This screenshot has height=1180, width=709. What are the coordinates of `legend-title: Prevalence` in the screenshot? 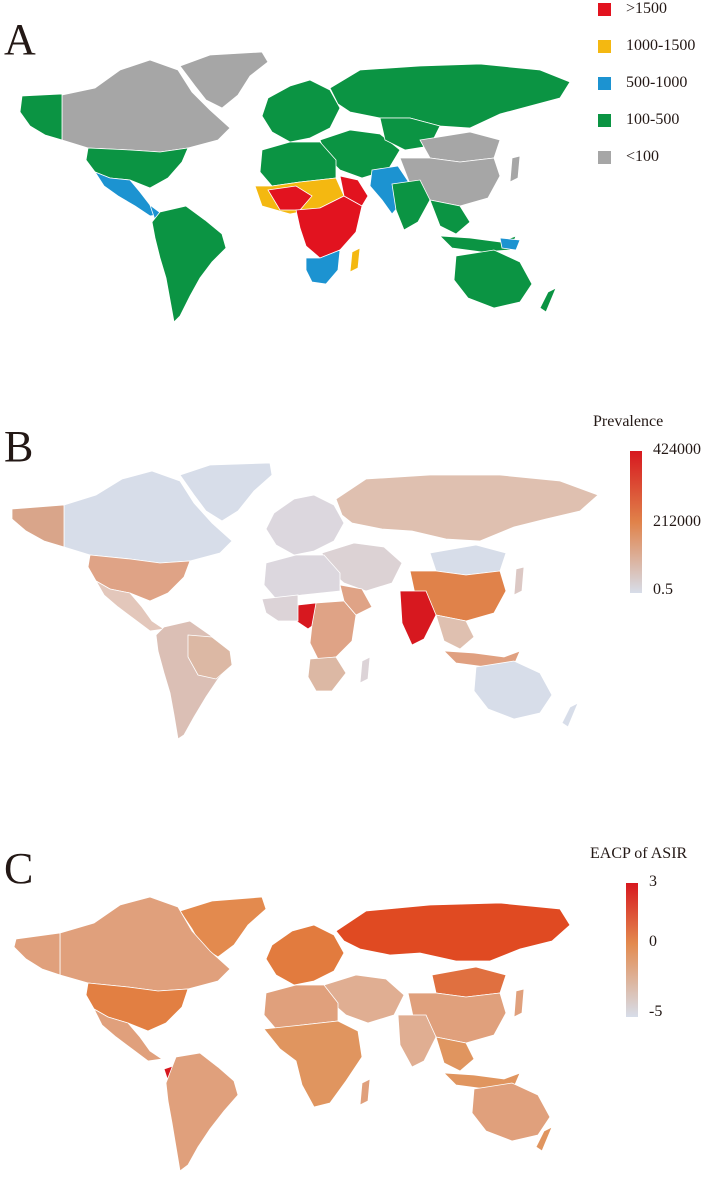 It's located at (628, 421).